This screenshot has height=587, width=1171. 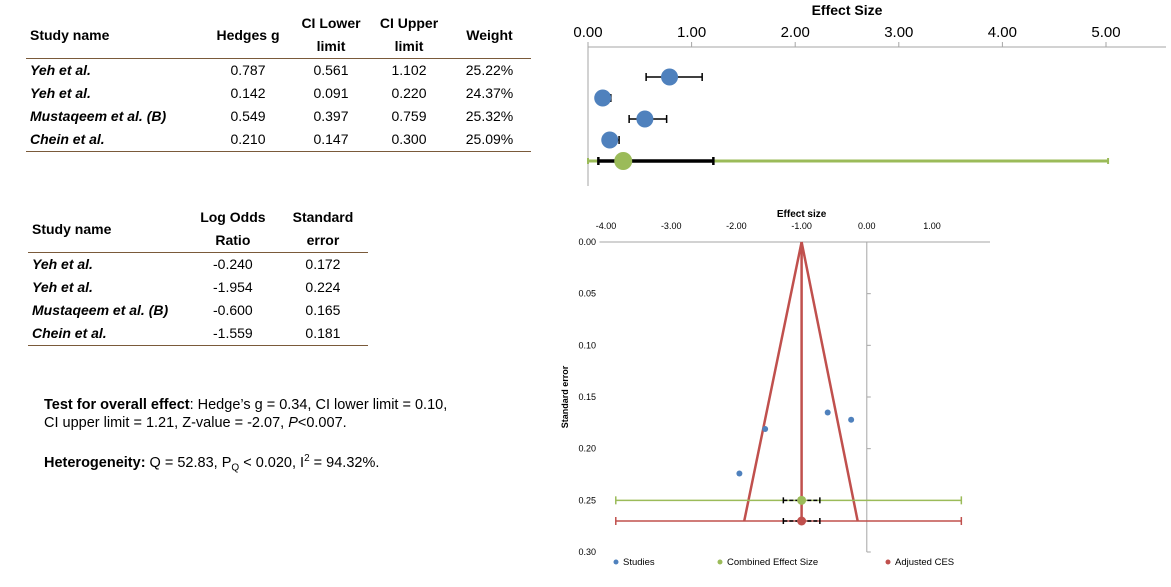 I want to click on table-row: Chein et al. -1.559 0.181, so click(x=198, y=334).